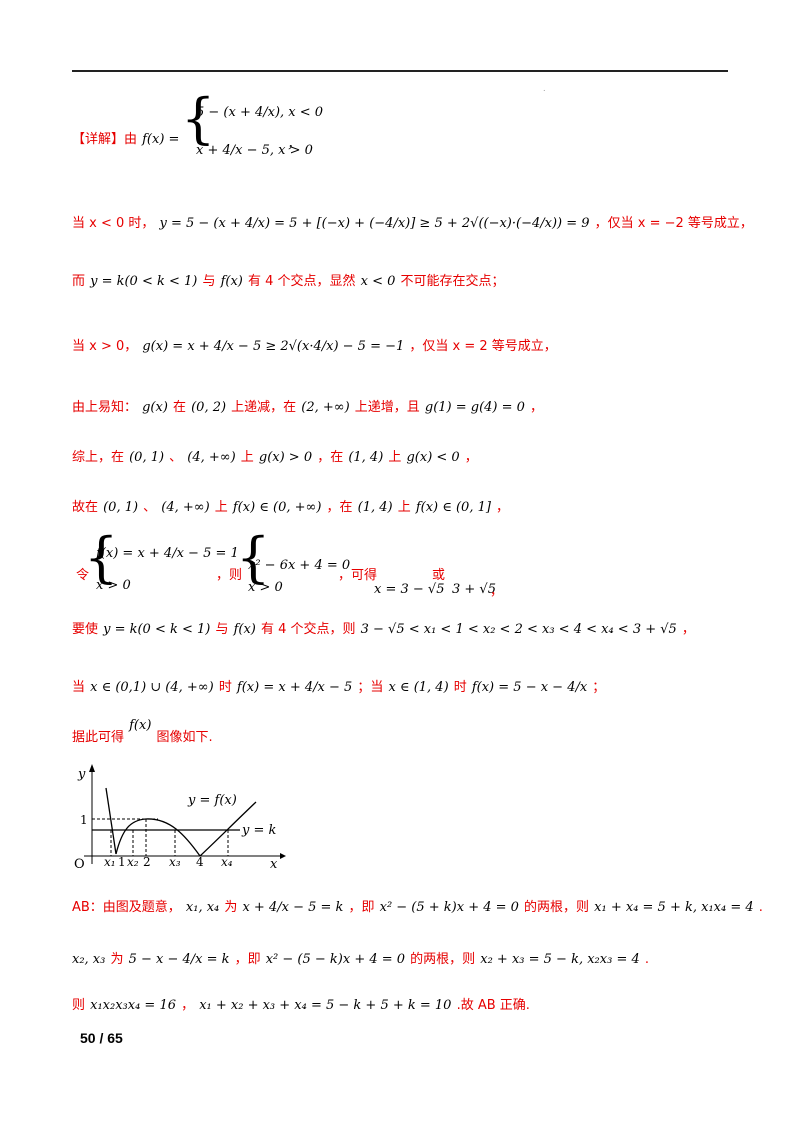 The height and width of the screenshot is (1132, 800). Describe the element at coordinates (117, 959) in the screenshot. I see `l13-p1: 为` at that location.